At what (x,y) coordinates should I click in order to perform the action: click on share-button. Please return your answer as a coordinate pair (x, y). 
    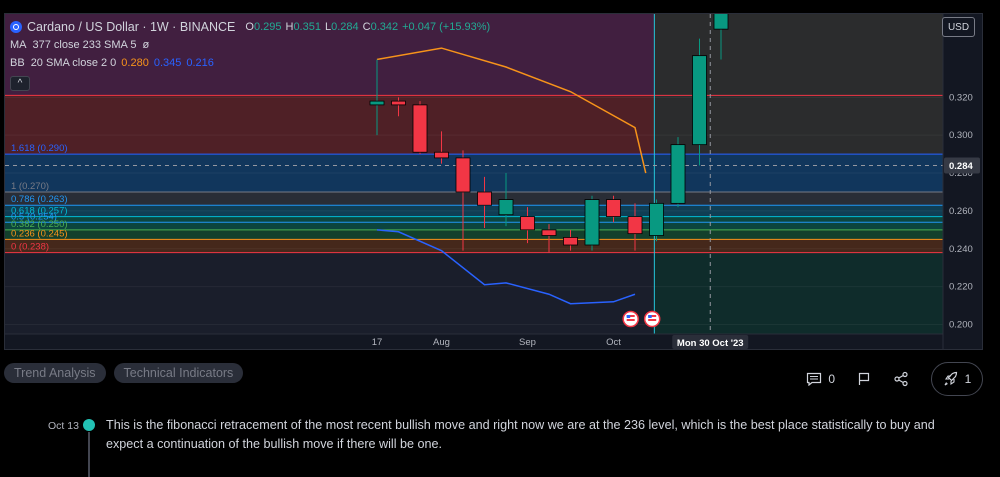
    Looking at the image, I should click on (901, 379).